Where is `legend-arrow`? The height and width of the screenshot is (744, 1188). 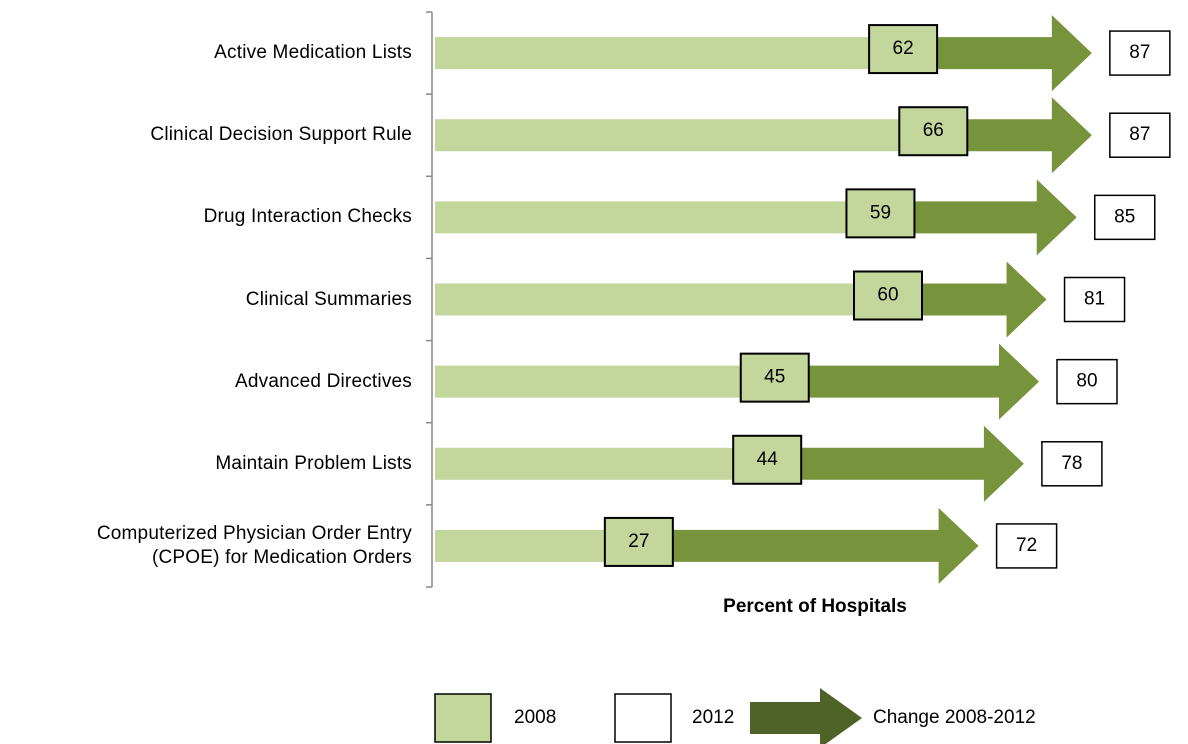 legend-arrow is located at coordinates (806, 716).